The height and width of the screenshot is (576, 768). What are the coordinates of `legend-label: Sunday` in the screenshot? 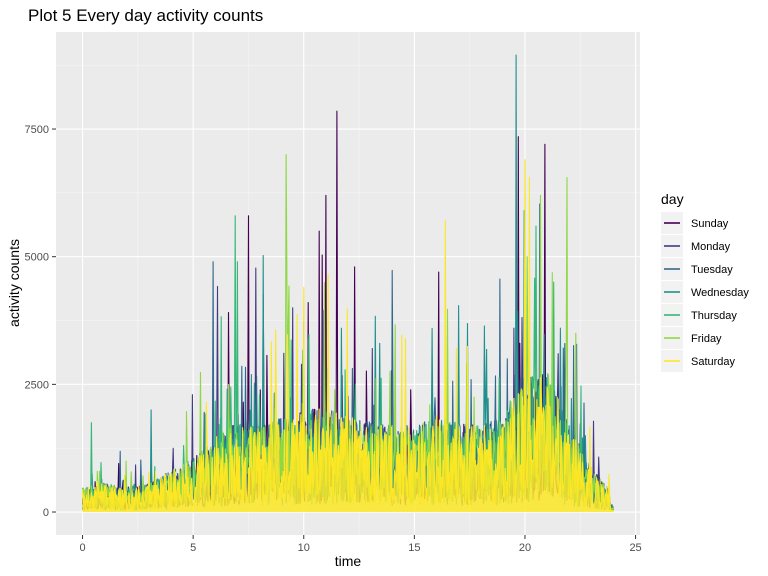 It's located at (710, 224).